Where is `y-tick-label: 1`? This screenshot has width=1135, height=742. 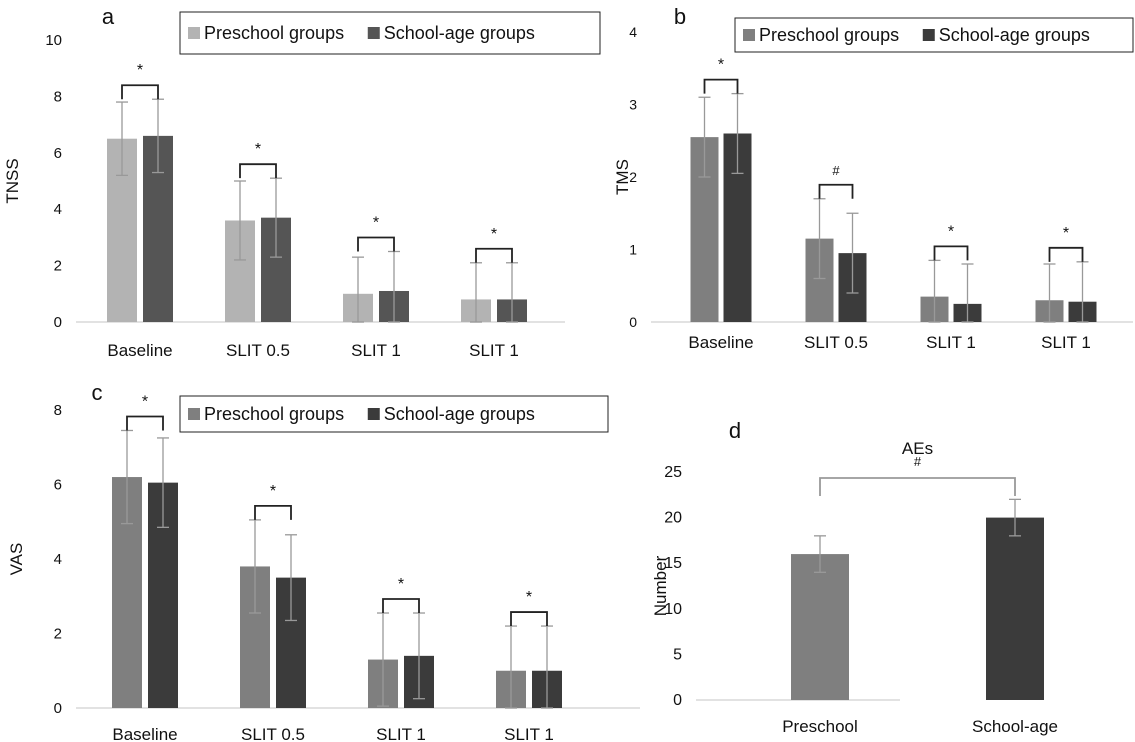 y-tick-label: 1 is located at coordinates (633, 250).